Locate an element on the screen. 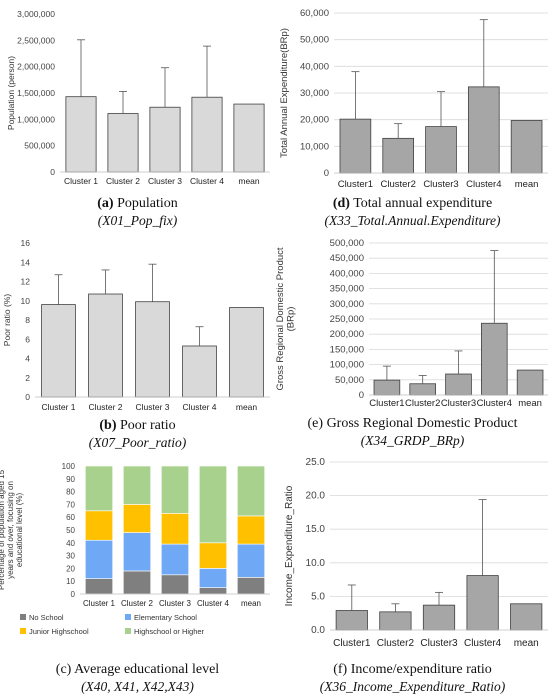 The height and width of the screenshot is (697, 550). xtick-label-f-0: Cluster1 is located at coordinates (352, 643).